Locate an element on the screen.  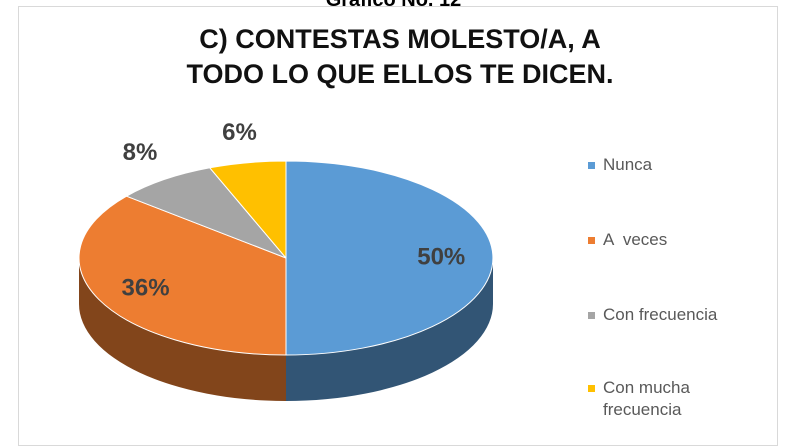
data-label: 8% is located at coordinates (140, 152).